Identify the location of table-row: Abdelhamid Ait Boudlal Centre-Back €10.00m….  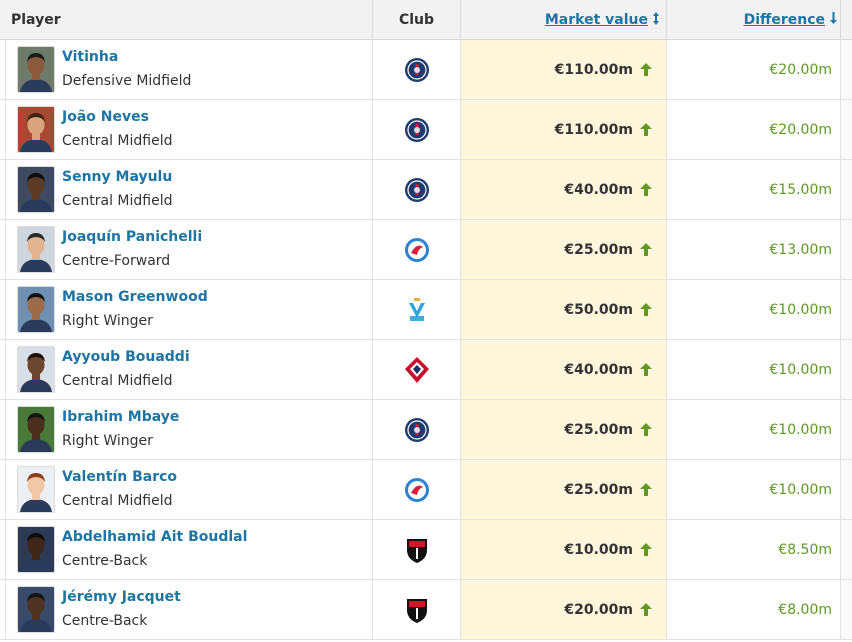
(426, 550).